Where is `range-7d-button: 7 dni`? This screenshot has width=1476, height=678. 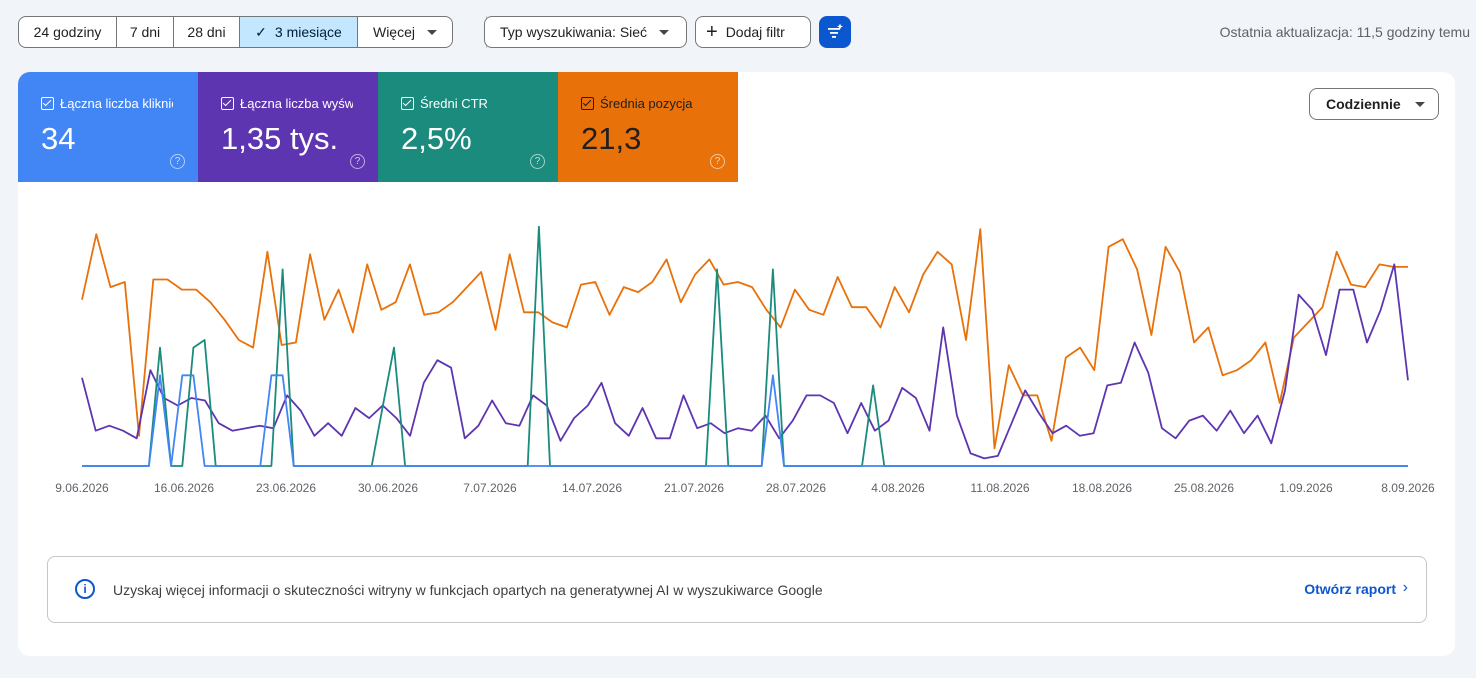
range-7d-button: 7 dni is located at coordinates (145, 32).